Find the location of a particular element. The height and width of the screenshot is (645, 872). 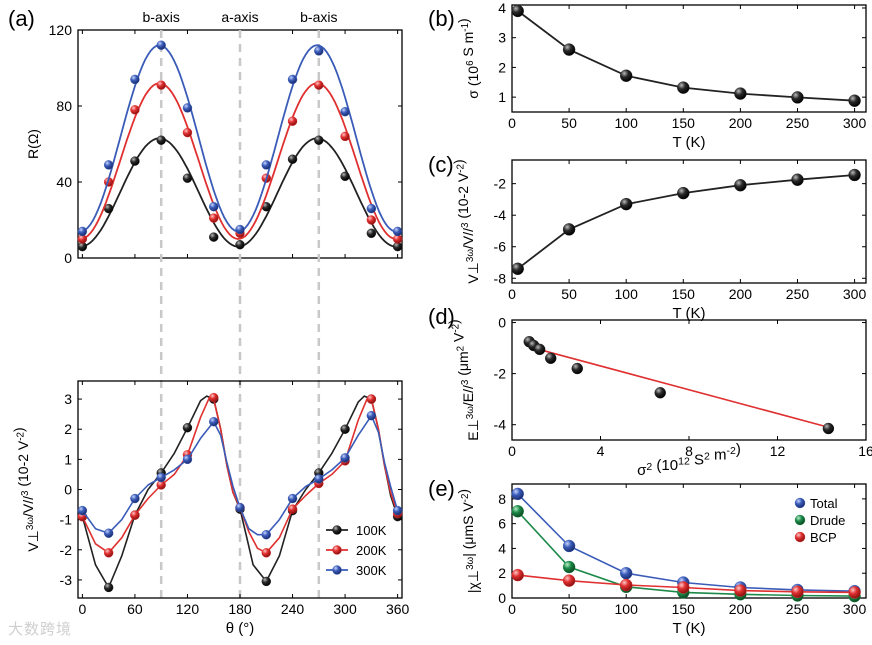

a_bottom-xtick-label: 180 is located at coordinates (240, 609).